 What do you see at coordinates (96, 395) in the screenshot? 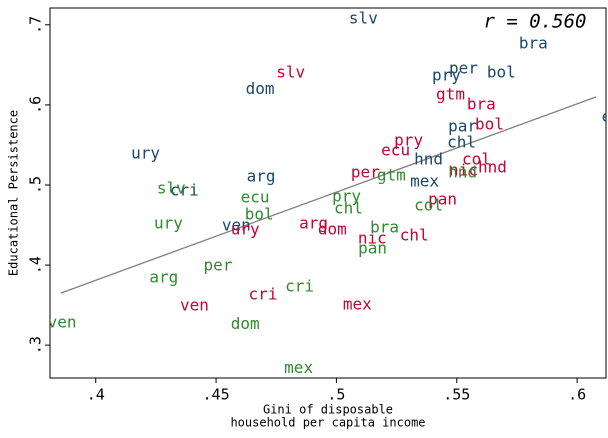
I see `x-tick-label: .4` at bounding box center [96, 395].